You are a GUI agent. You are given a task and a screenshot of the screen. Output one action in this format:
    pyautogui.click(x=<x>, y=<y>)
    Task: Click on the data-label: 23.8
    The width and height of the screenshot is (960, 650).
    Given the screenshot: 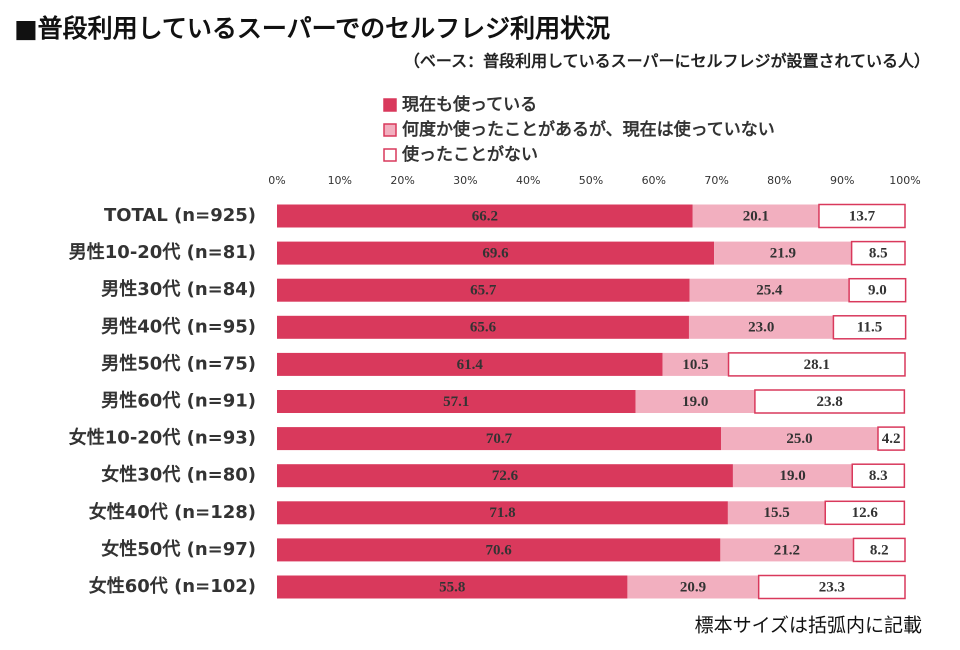 What is the action you would take?
    pyautogui.click(x=830, y=402)
    